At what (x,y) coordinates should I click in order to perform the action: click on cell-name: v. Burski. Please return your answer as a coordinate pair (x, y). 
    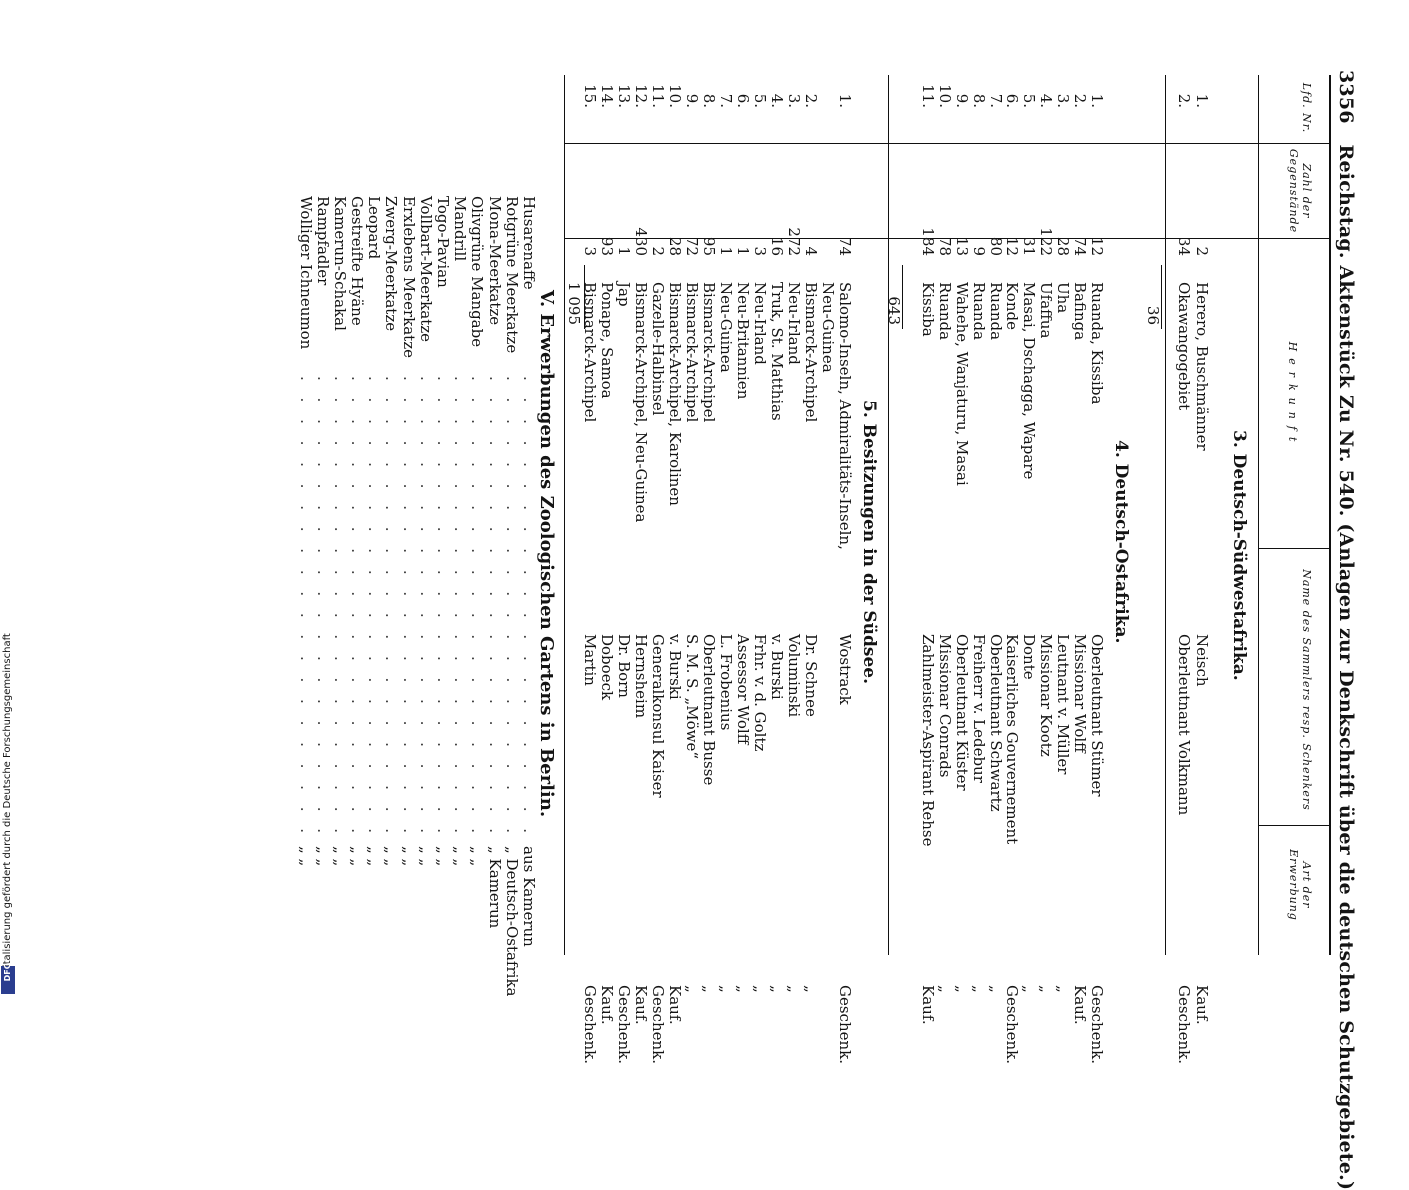
    Looking at the image, I should click on (777, 667).